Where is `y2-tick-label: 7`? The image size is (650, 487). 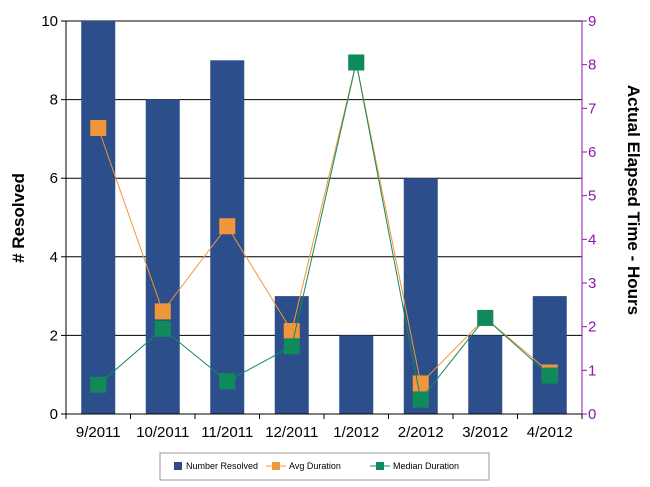
y2-tick-label: 7 is located at coordinates (592, 108).